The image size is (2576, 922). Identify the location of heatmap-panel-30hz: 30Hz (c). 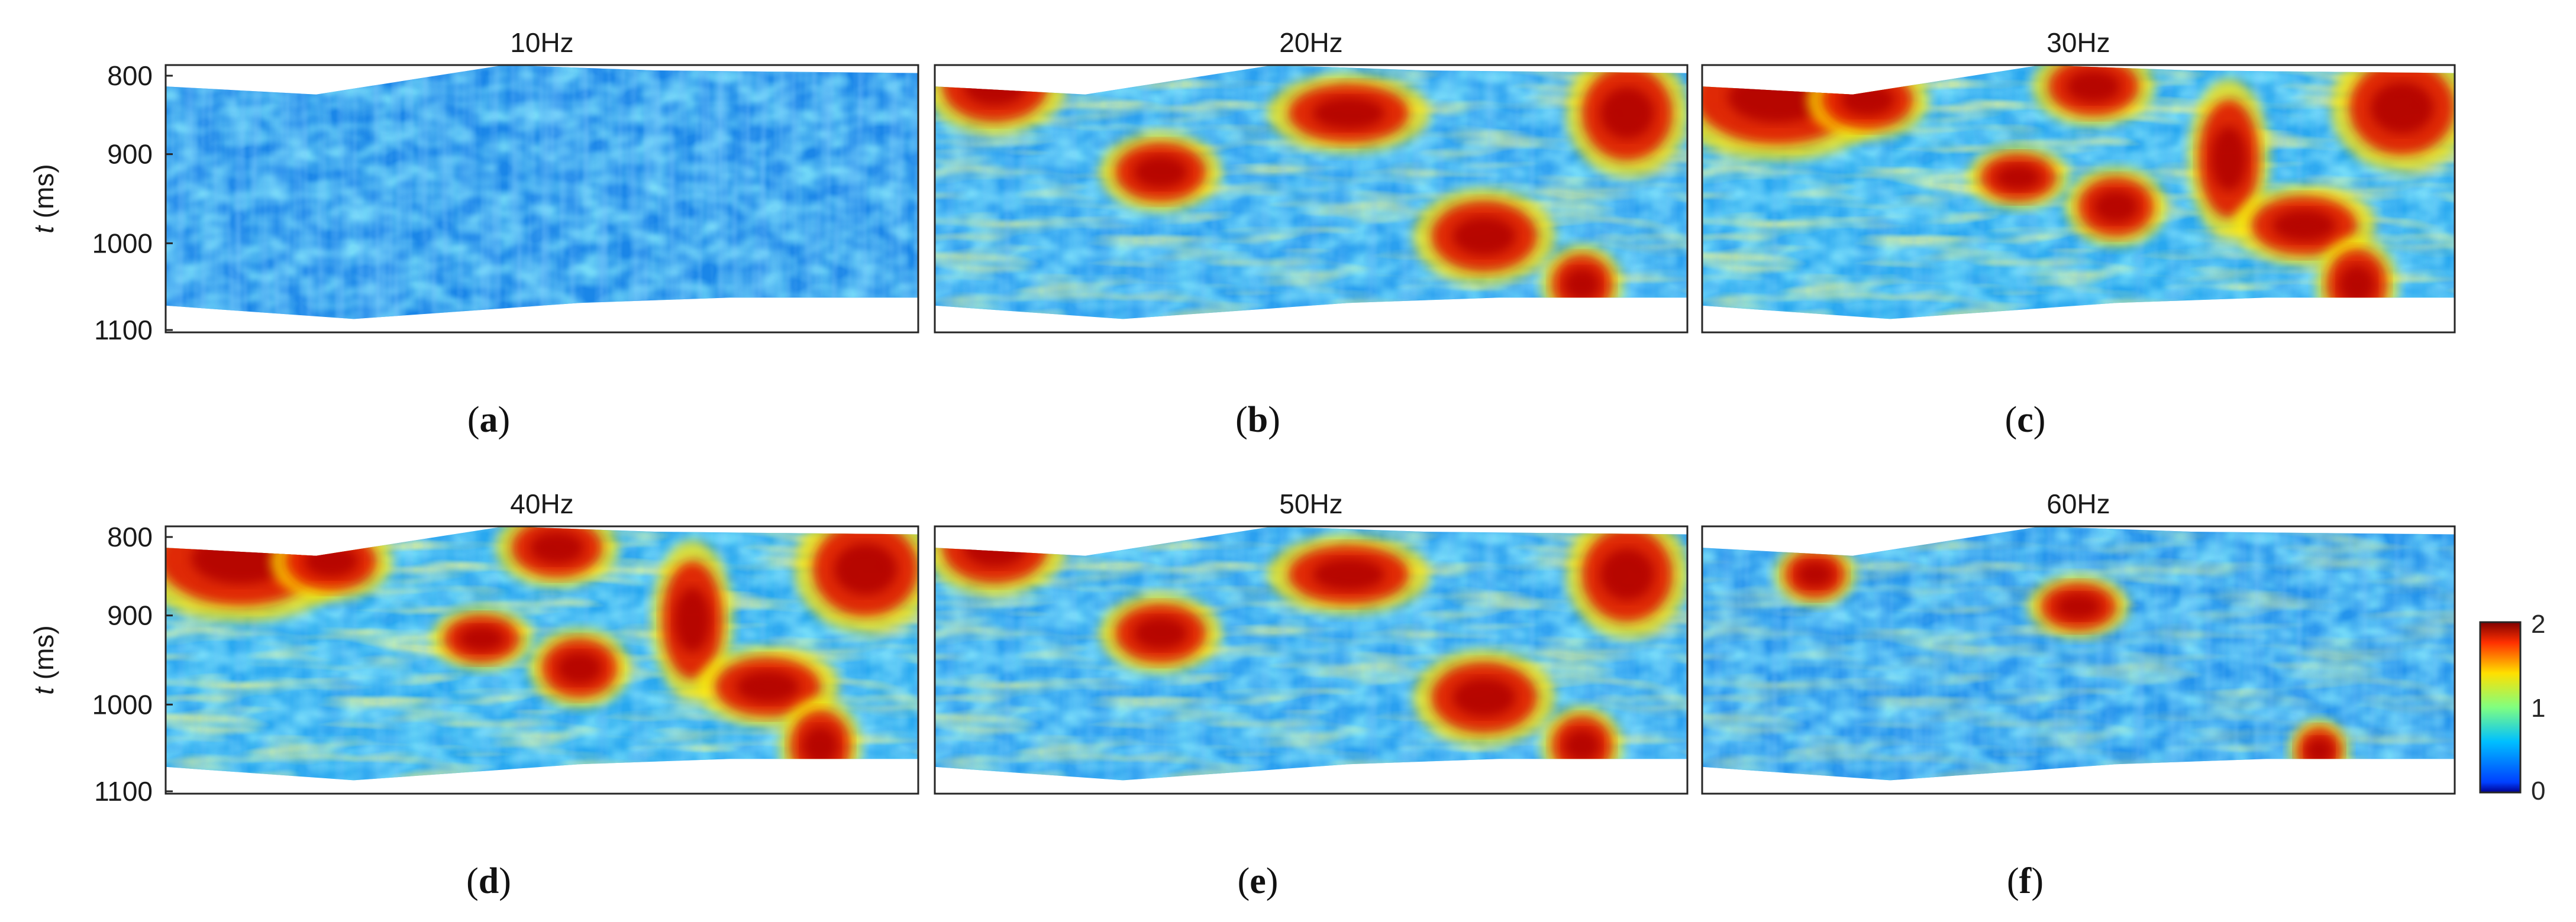
(2078, 233).